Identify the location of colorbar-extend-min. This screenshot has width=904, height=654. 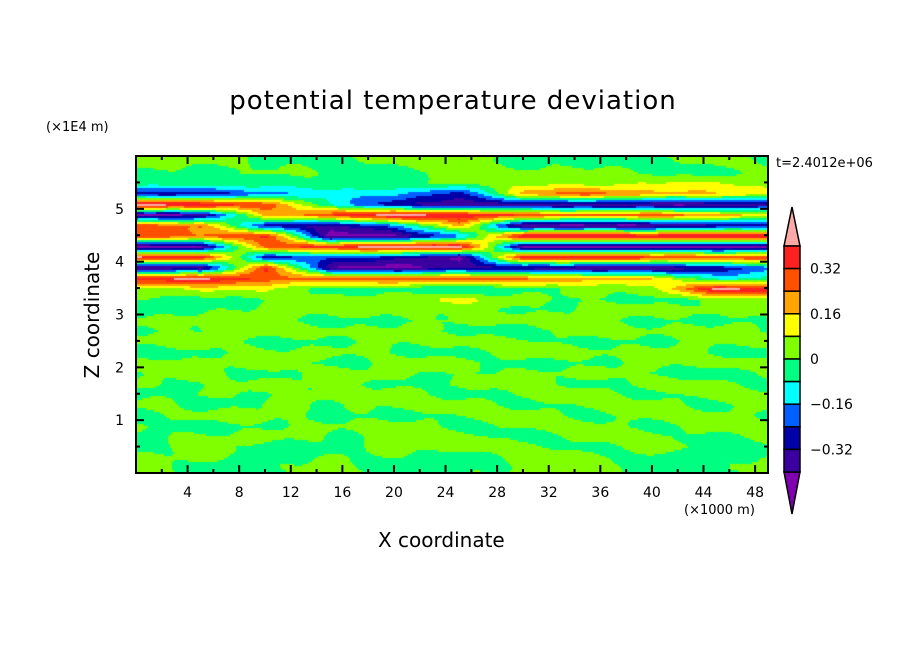
(792, 493).